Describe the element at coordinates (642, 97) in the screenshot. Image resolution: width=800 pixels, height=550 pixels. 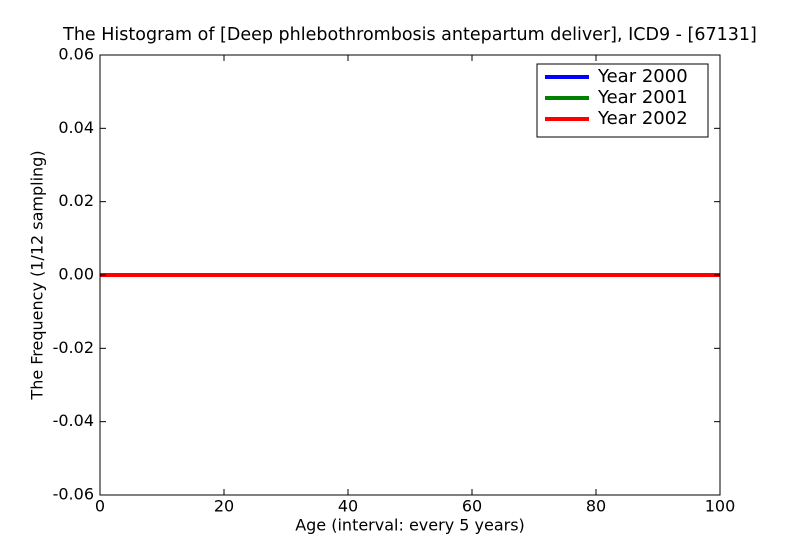
I see `legend-label: Year 2001` at that location.